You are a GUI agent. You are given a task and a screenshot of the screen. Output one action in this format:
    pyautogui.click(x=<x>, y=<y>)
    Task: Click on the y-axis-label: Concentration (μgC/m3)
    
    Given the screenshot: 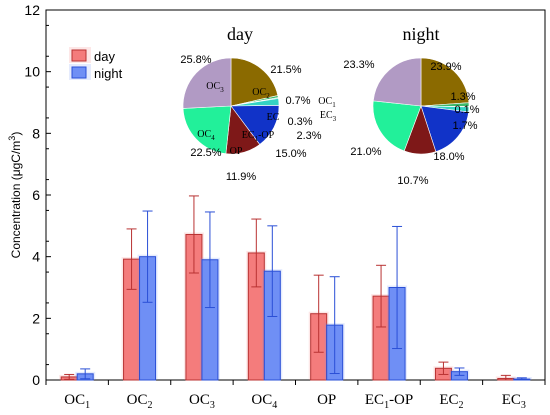 What is the action you would take?
    pyautogui.click(x=15, y=195)
    